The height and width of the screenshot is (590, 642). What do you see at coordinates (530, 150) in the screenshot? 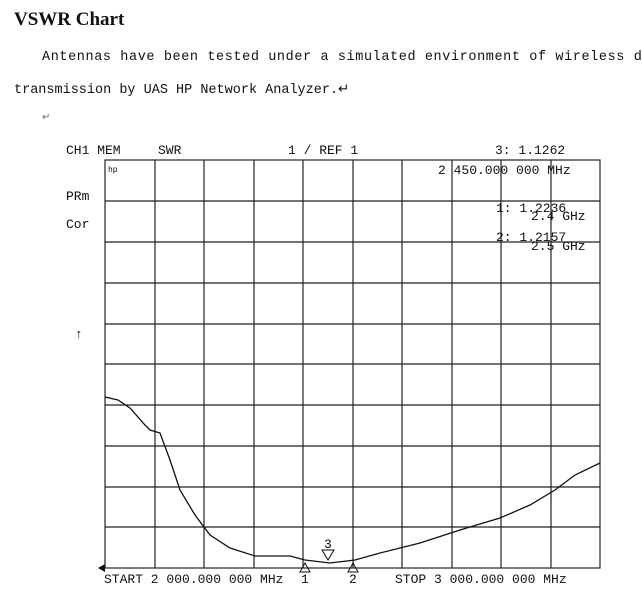
I see `marker-readout: 3: 1.1262` at bounding box center [530, 150].